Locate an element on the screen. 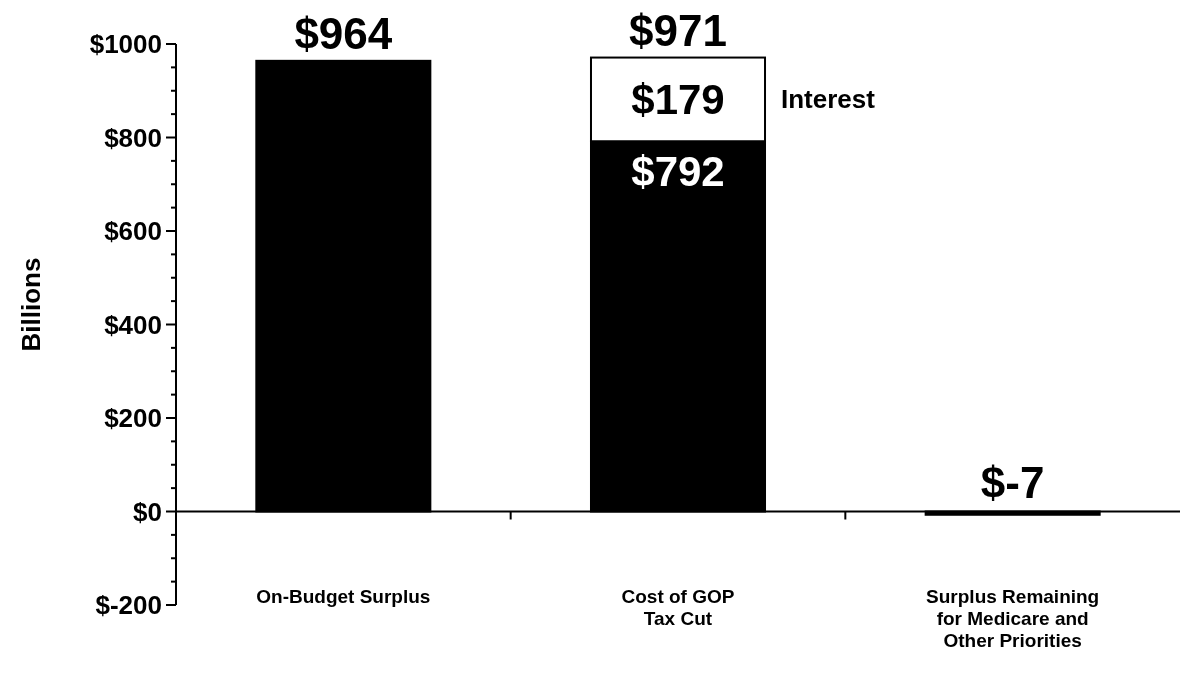 The height and width of the screenshot is (685, 1196). total-label: $-7 is located at coordinates (1012, 482).